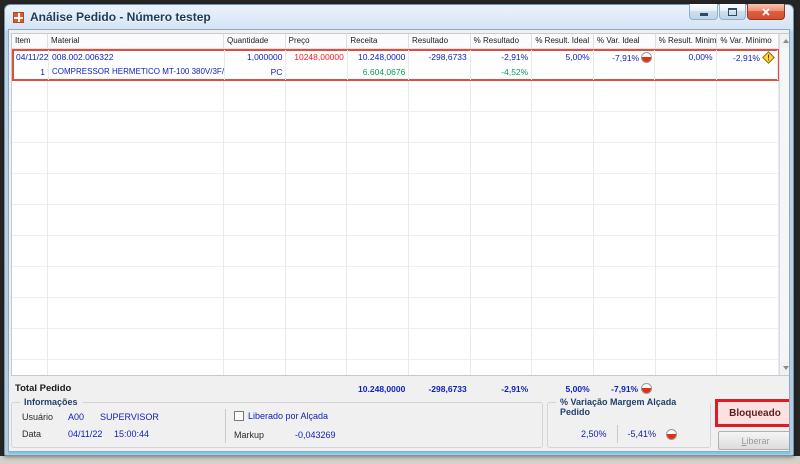  What do you see at coordinates (399, 16) in the screenshot?
I see `titlebar: Análise Pedido - Número testep` at bounding box center [399, 16].